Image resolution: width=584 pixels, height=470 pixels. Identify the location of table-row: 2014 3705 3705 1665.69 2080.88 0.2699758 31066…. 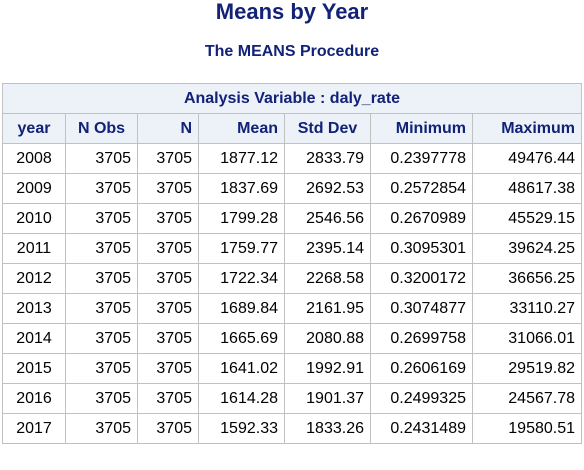
(292, 338).